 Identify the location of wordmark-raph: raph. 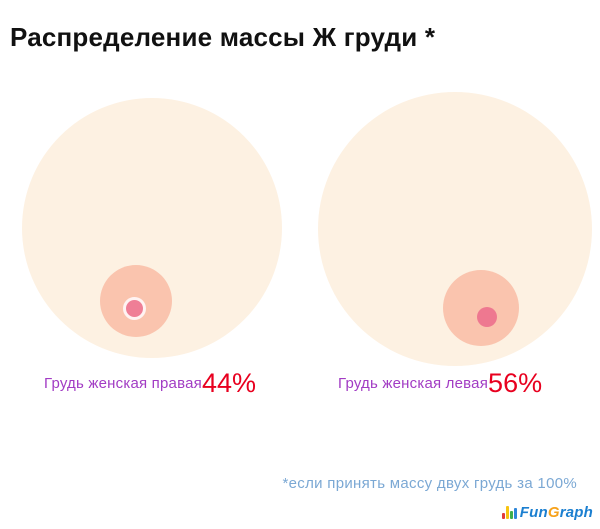
(576, 512).